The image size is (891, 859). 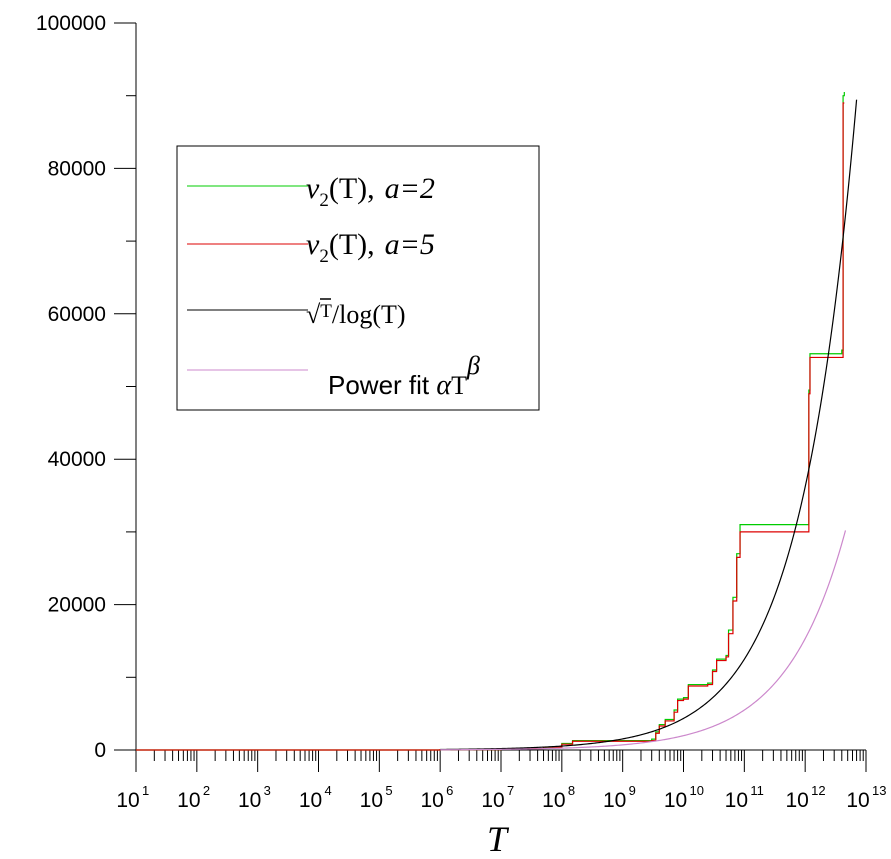 What do you see at coordinates (206, 790) in the screenshot?
I see `x-tick-label-exponent: 2` at bounding box center [206, 790].